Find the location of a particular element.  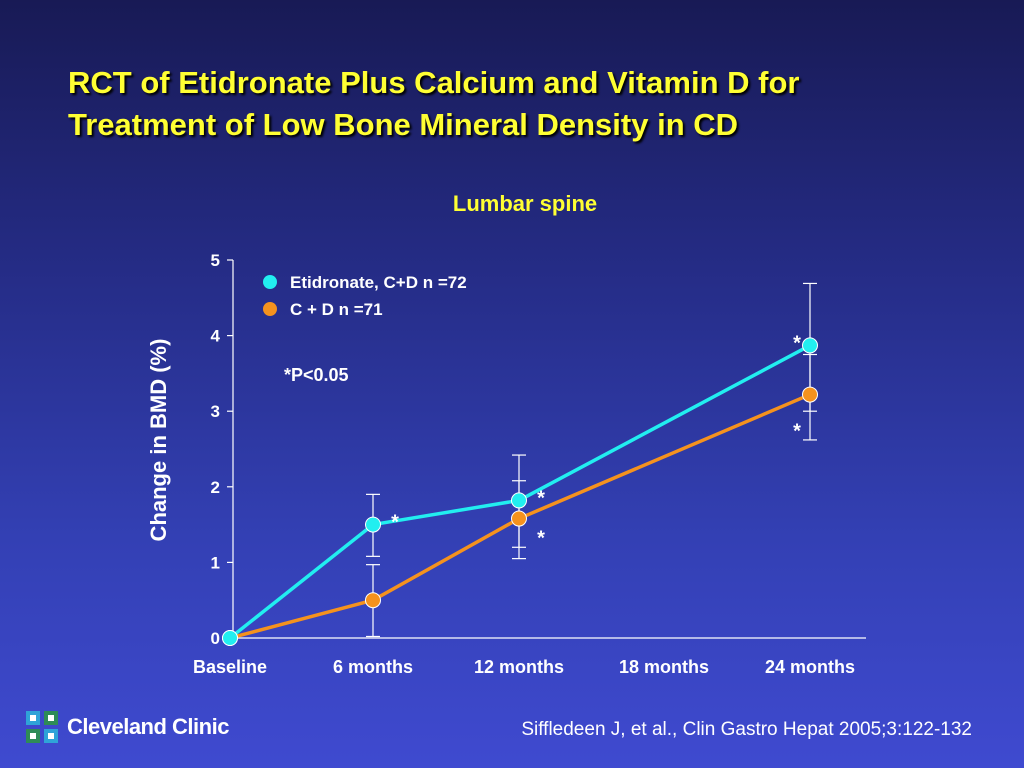

y-tick-label: 1 is located at coordinates (215, 562).